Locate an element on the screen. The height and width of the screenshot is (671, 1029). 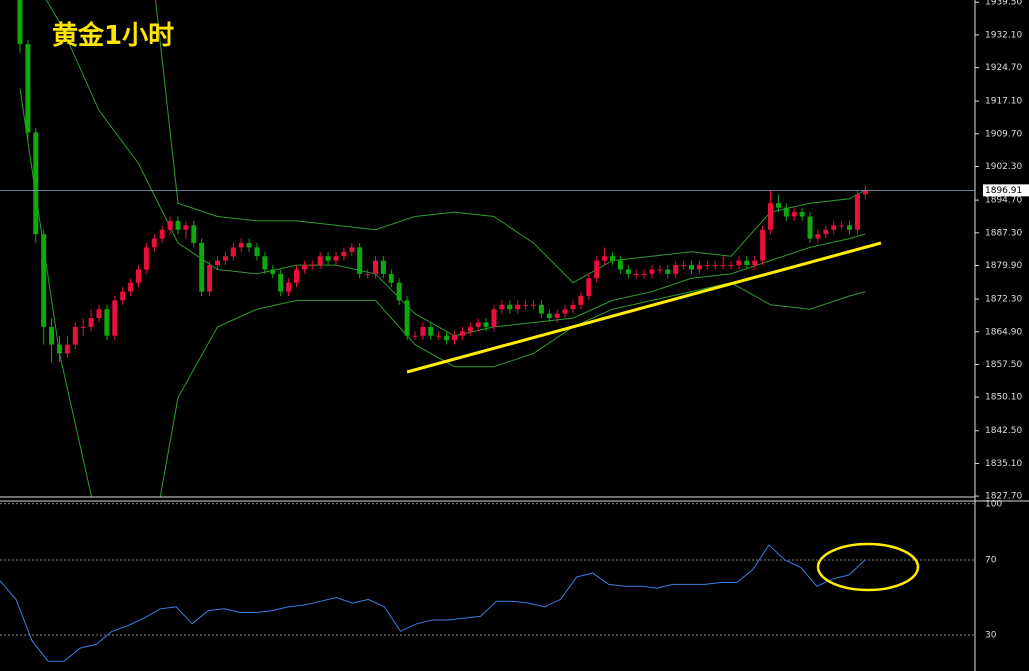
y-tick-label: 1864.90 is located at coordinates (1003, 332).